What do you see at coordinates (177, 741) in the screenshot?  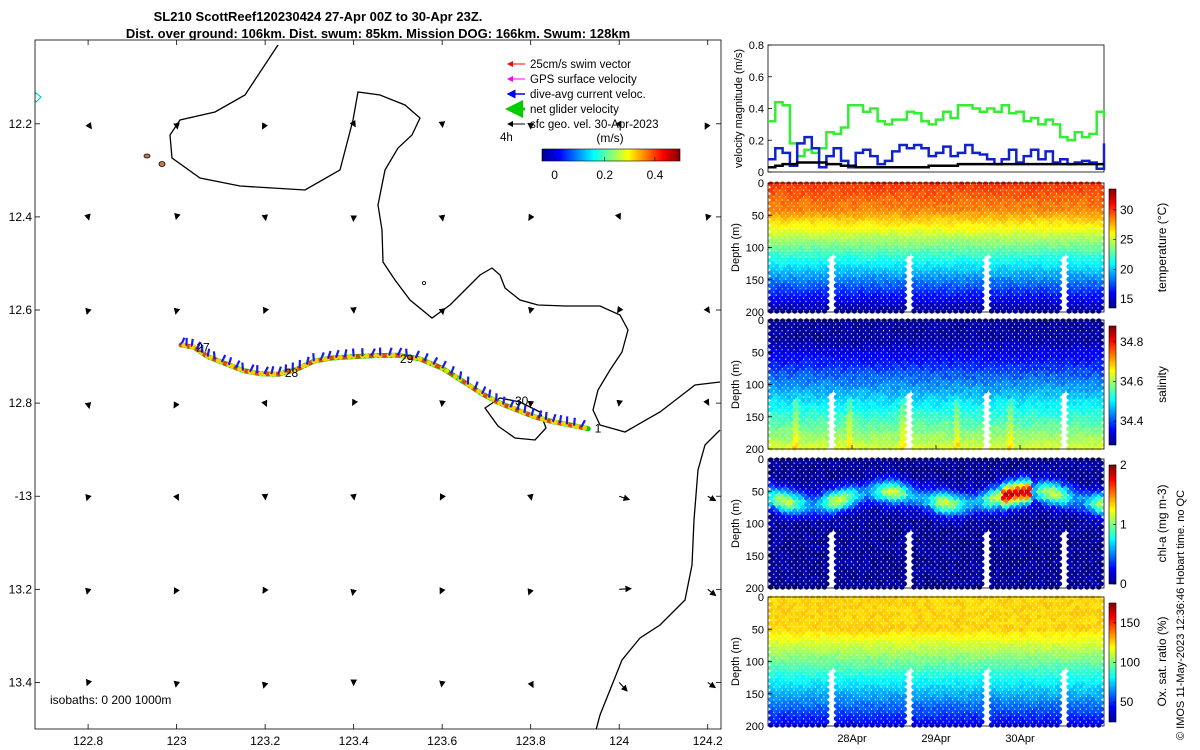 I see `x-tick-label: 123` at bounding box center [177, 741].